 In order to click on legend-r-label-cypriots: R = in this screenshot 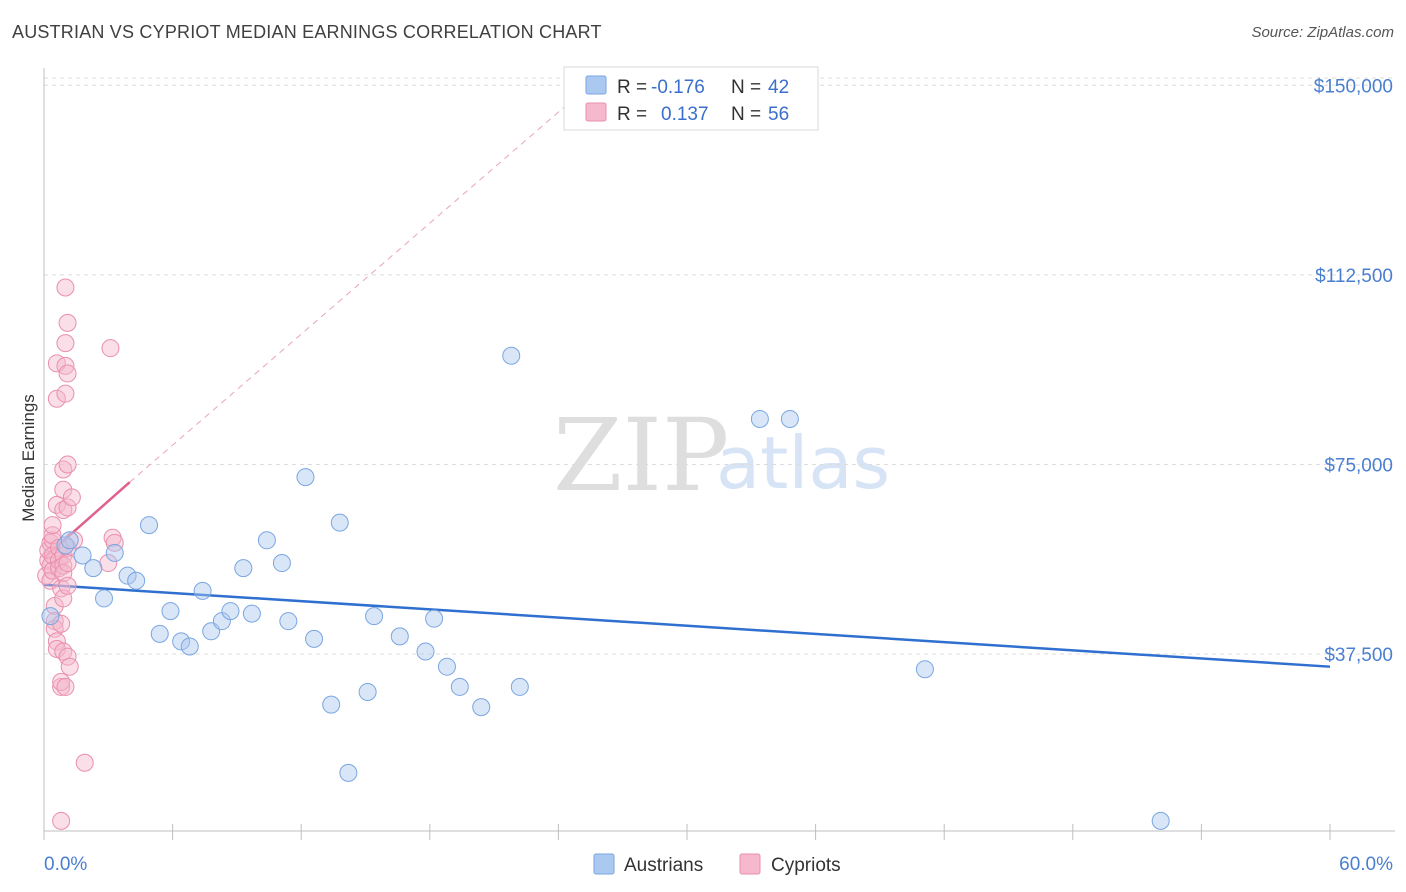, I will do `click(632, 114)`.